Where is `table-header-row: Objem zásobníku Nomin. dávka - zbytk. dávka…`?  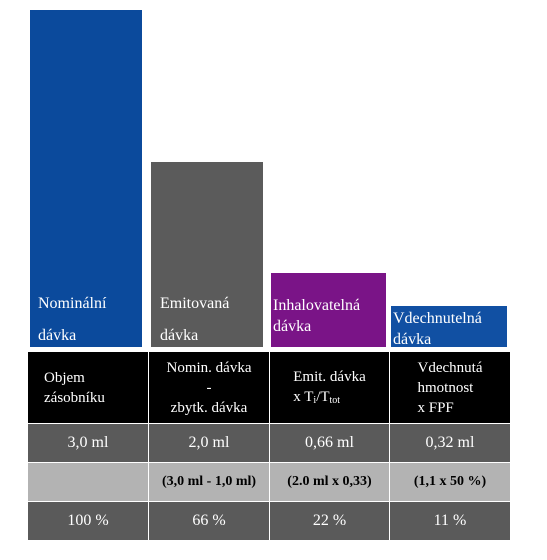
table-header-row: Objem zásobníku Nomin. dávka - zbytk. dávka… is located at coordinates (269, 387).